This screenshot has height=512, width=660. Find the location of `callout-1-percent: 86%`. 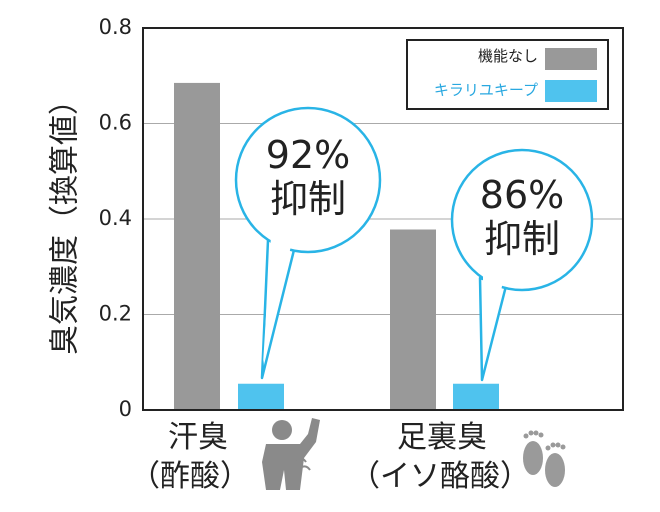

callout-1-percent: 86% is located at coordinates (522, 195).